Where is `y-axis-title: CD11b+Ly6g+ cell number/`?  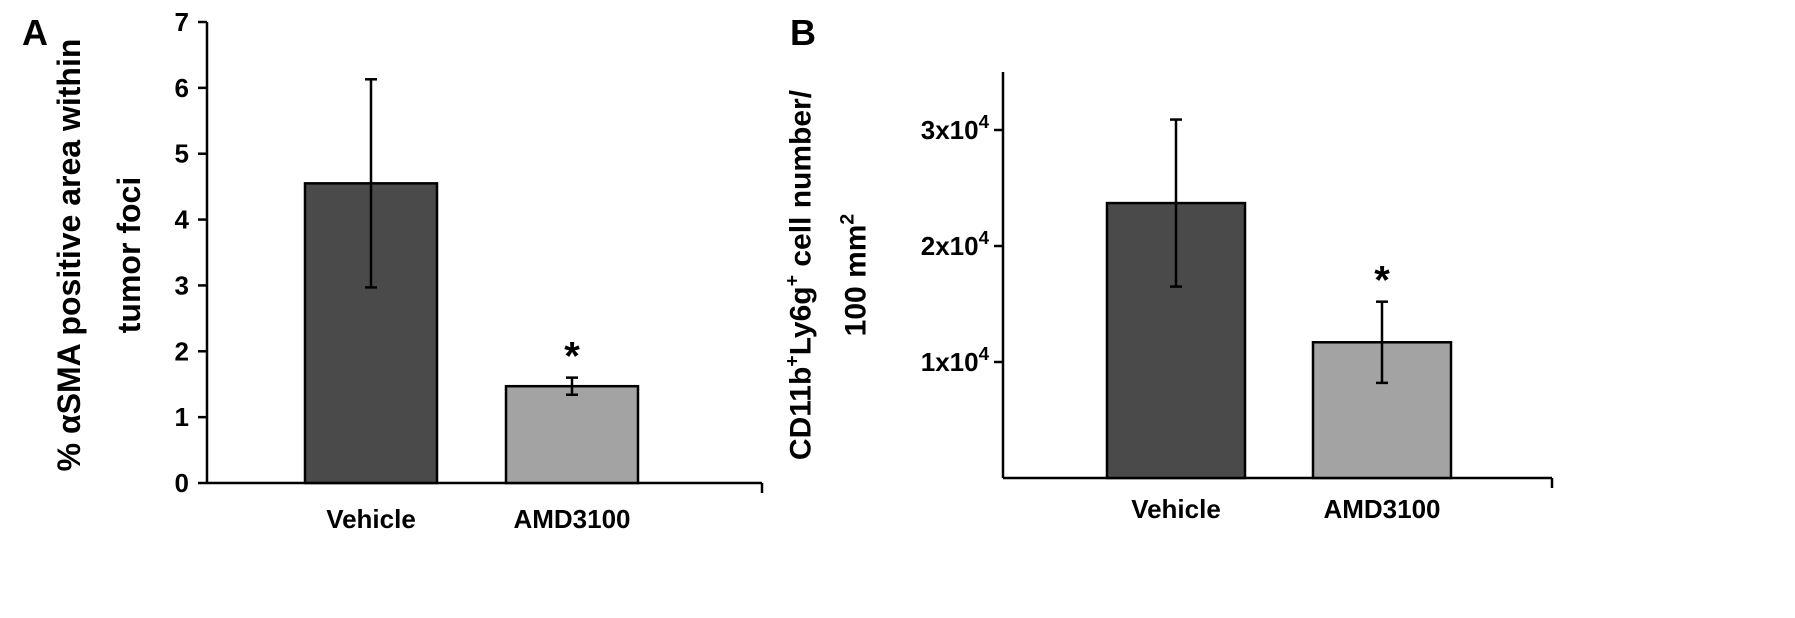 y-axis-title: CD11b+Ly6g+ cell number/ is located at coordinates (800, 274).